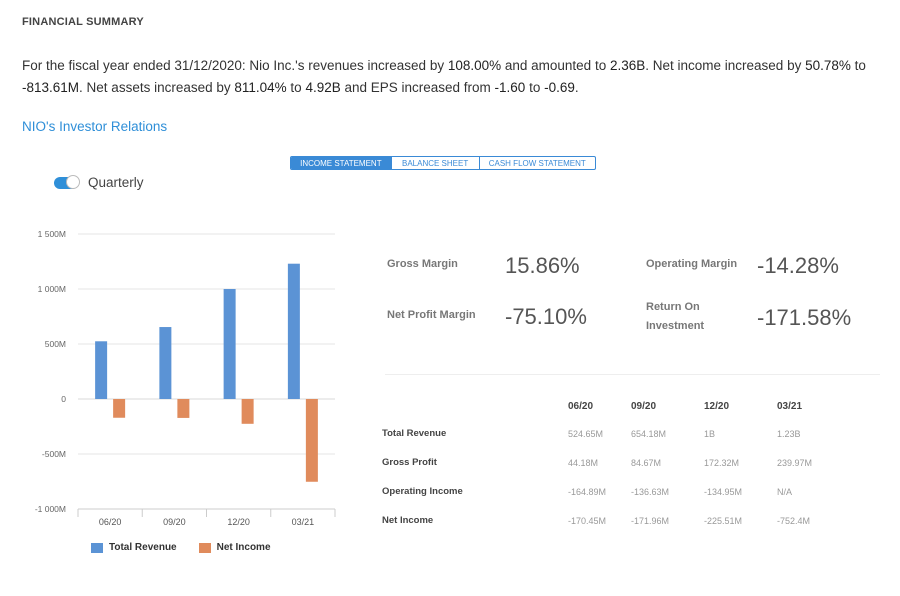  What do you see at coordinates (632, 374) in the screenshot?
I see `section-divider` at bounding box center [632, 374].